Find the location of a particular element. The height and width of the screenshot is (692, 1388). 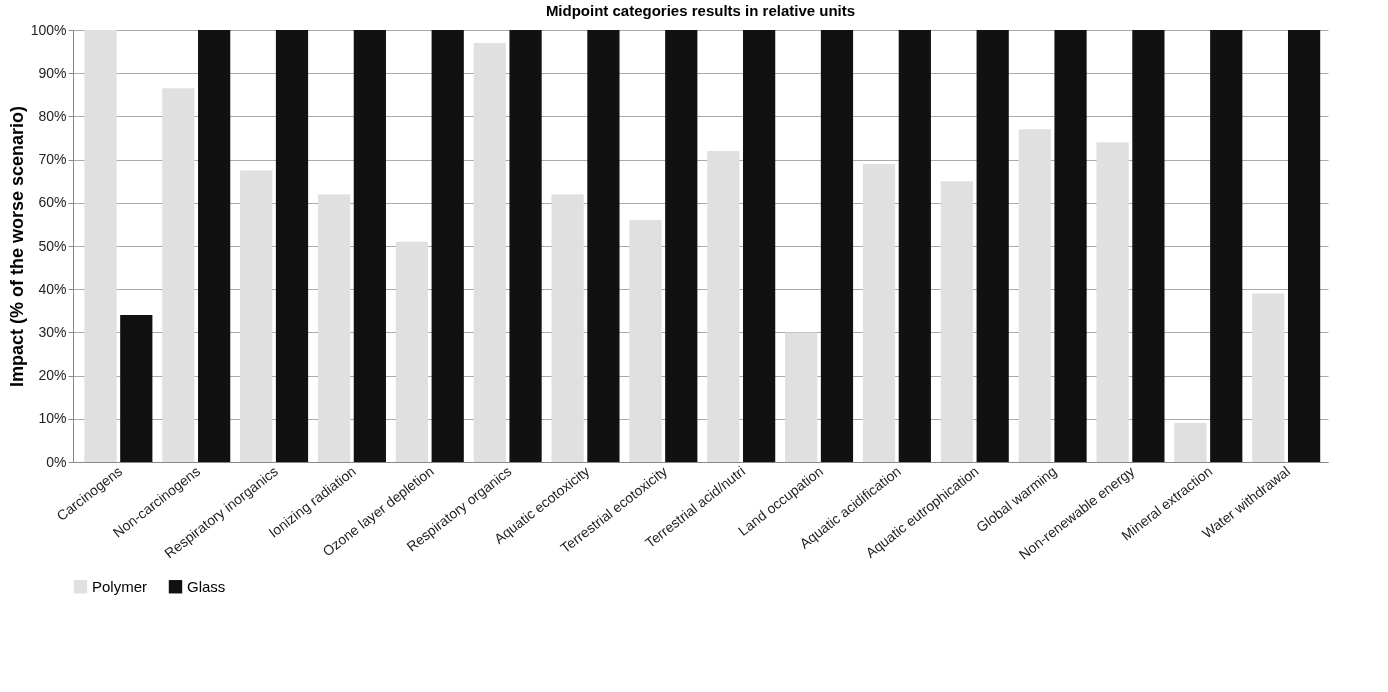

legend-label: Polymer is located at coordinates (120, 586).